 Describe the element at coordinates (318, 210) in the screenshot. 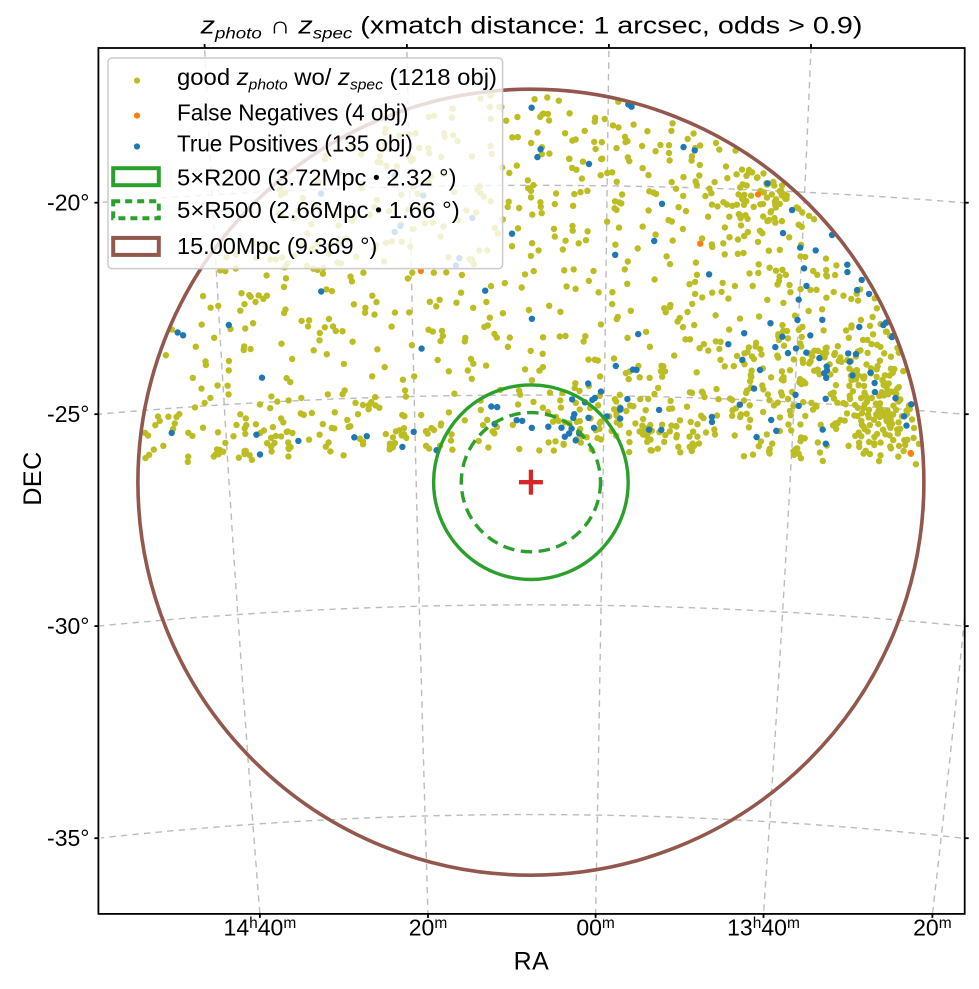

I see `svg-text: 5×R500 (2.66Mpc • 1.66 °)` at that location.